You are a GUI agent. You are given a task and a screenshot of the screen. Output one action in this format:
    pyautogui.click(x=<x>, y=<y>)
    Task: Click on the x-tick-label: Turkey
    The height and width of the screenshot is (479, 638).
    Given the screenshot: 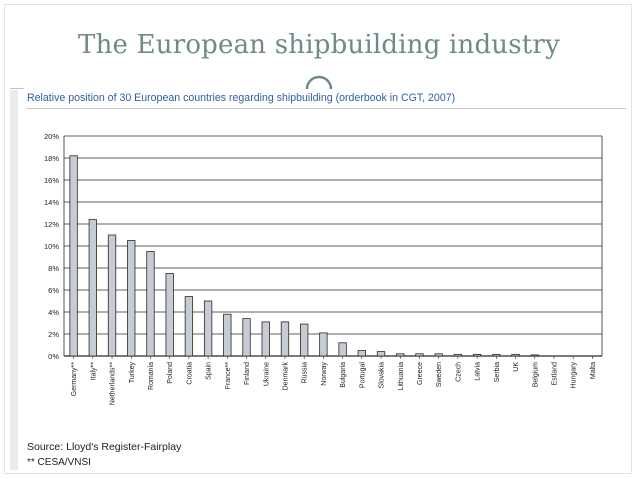 What is the action you would take?
    pyautogui.click(x=132, y=373)
    